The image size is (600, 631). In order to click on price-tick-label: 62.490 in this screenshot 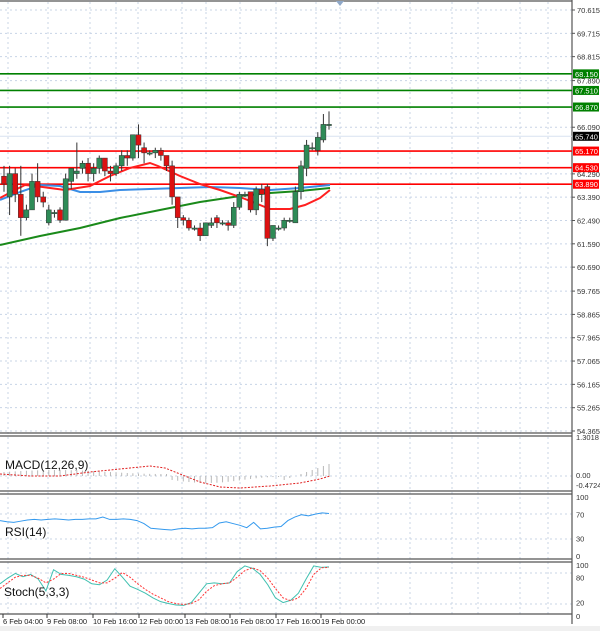, I will do `click(588, 221)`.